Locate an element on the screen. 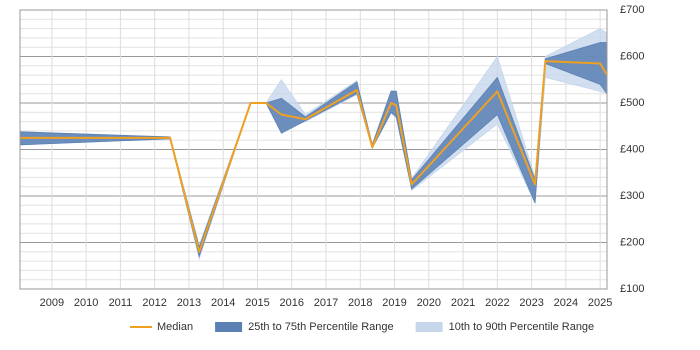 The width and height of the screenshot is (700, 350). x-tick-label: 2020 is located at coordinates (429, 303).